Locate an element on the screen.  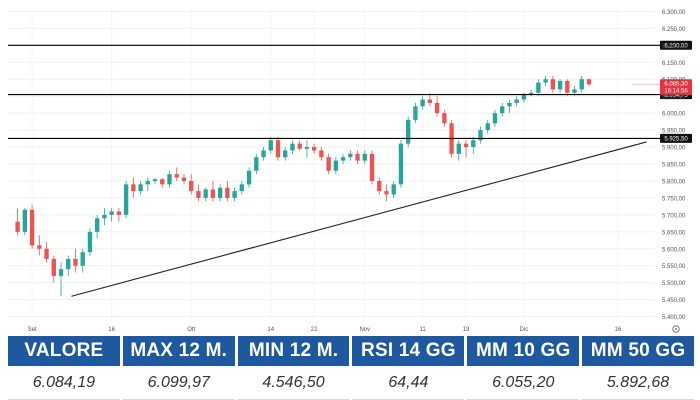
gear-icon is located at coordinates (676, 329).